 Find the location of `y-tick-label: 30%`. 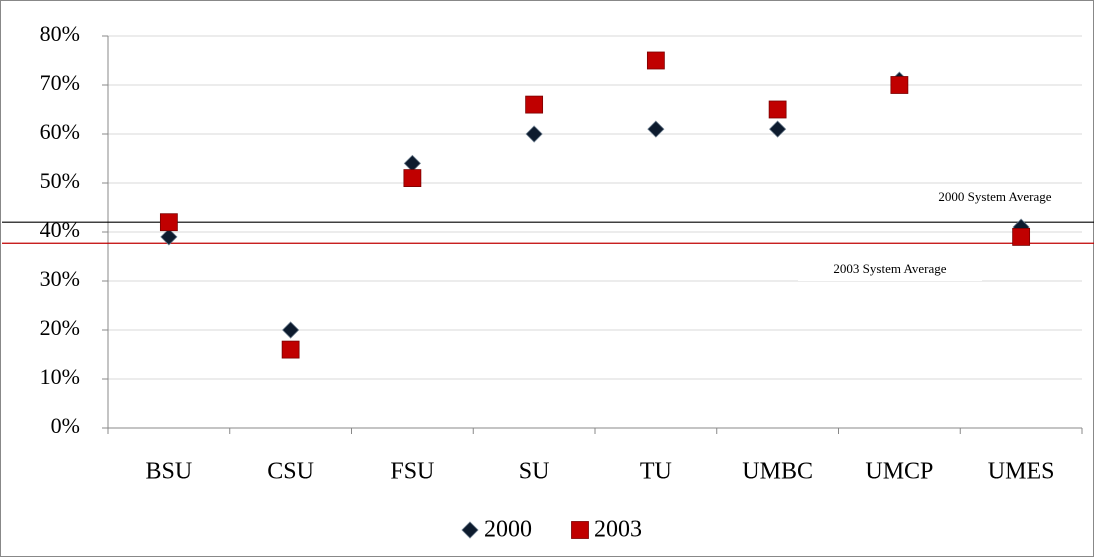

y-tick-label: 30% is located at coordinates (60, 278).